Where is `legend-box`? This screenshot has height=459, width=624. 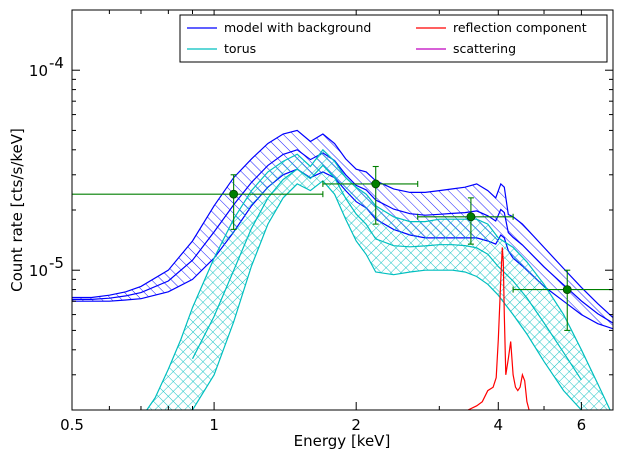
legend-box is located at coordinates (393, 38).